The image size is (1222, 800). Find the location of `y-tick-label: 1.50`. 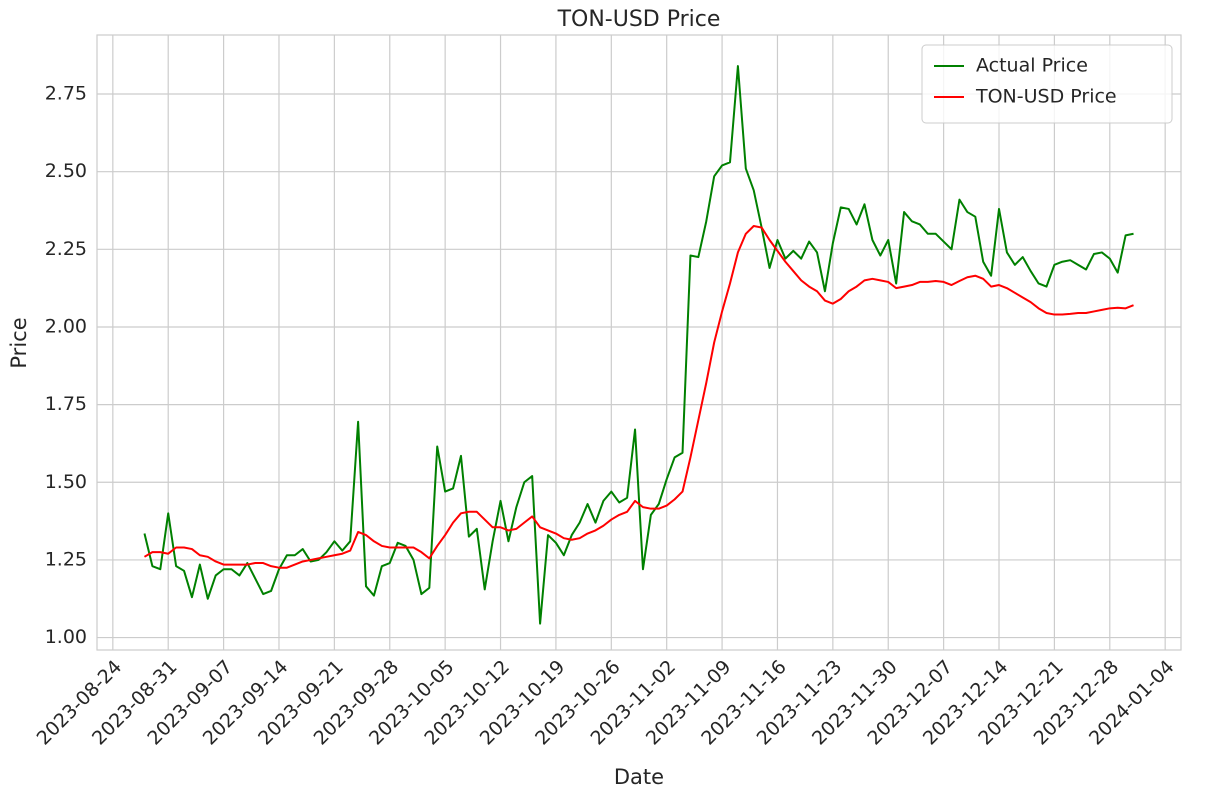

y-tick-label: 1.50 is located at coordinates (66, 482).